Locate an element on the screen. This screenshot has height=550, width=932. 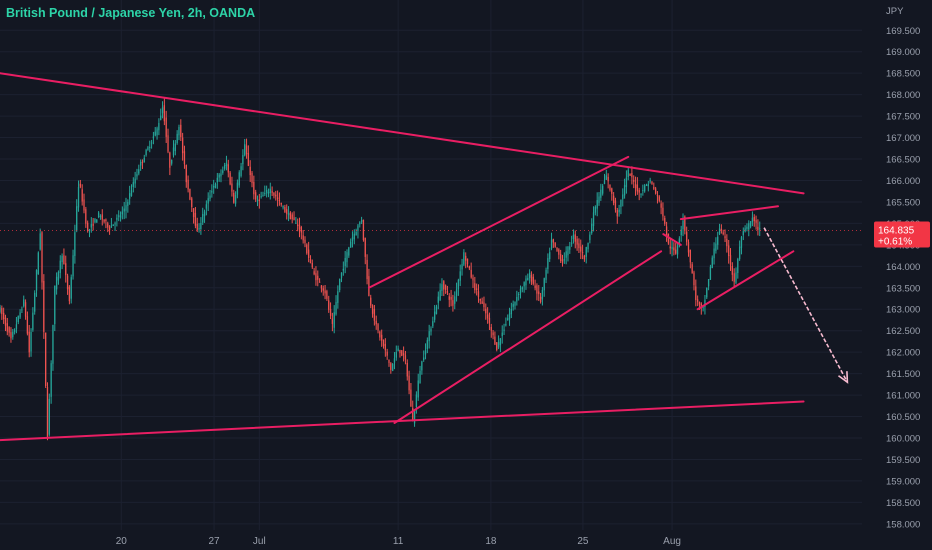
flag-top-line is located at coordinates (729, 213).